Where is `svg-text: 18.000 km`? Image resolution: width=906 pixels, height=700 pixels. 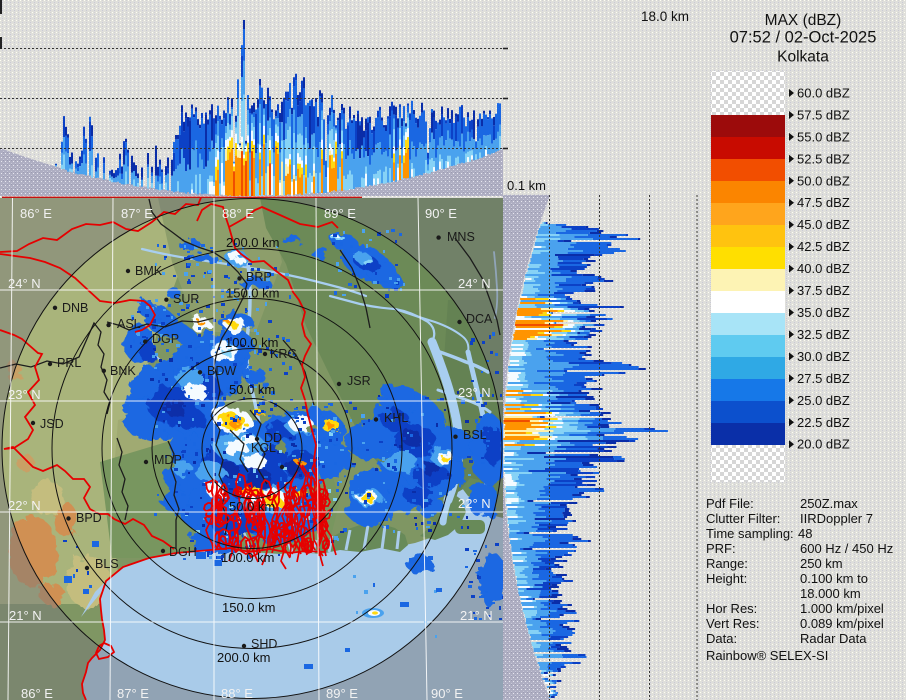 svg-text: 18.000 km is located at coordinates (830, 593).